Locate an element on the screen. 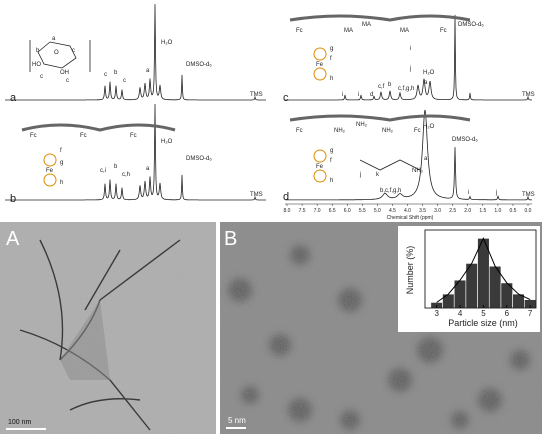 This screenshot has width=542, height=434. y-axis-label: Number (%) is located at coordinates (410, 270).